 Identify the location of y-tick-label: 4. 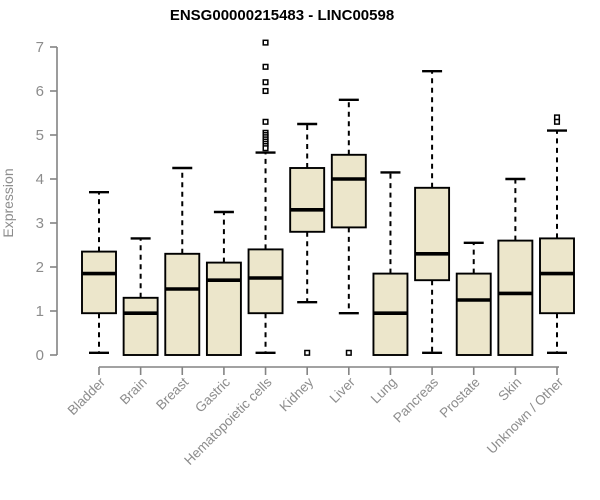
(40, 179).